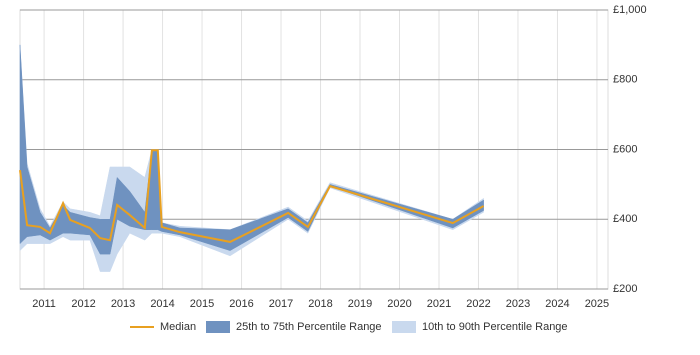 The width and height of the screenshot is (700, 355). What do you see at coordinates (625, 289) in the screenshot?
I see `y-tick-label: £200` at bounding box center [625, 289].